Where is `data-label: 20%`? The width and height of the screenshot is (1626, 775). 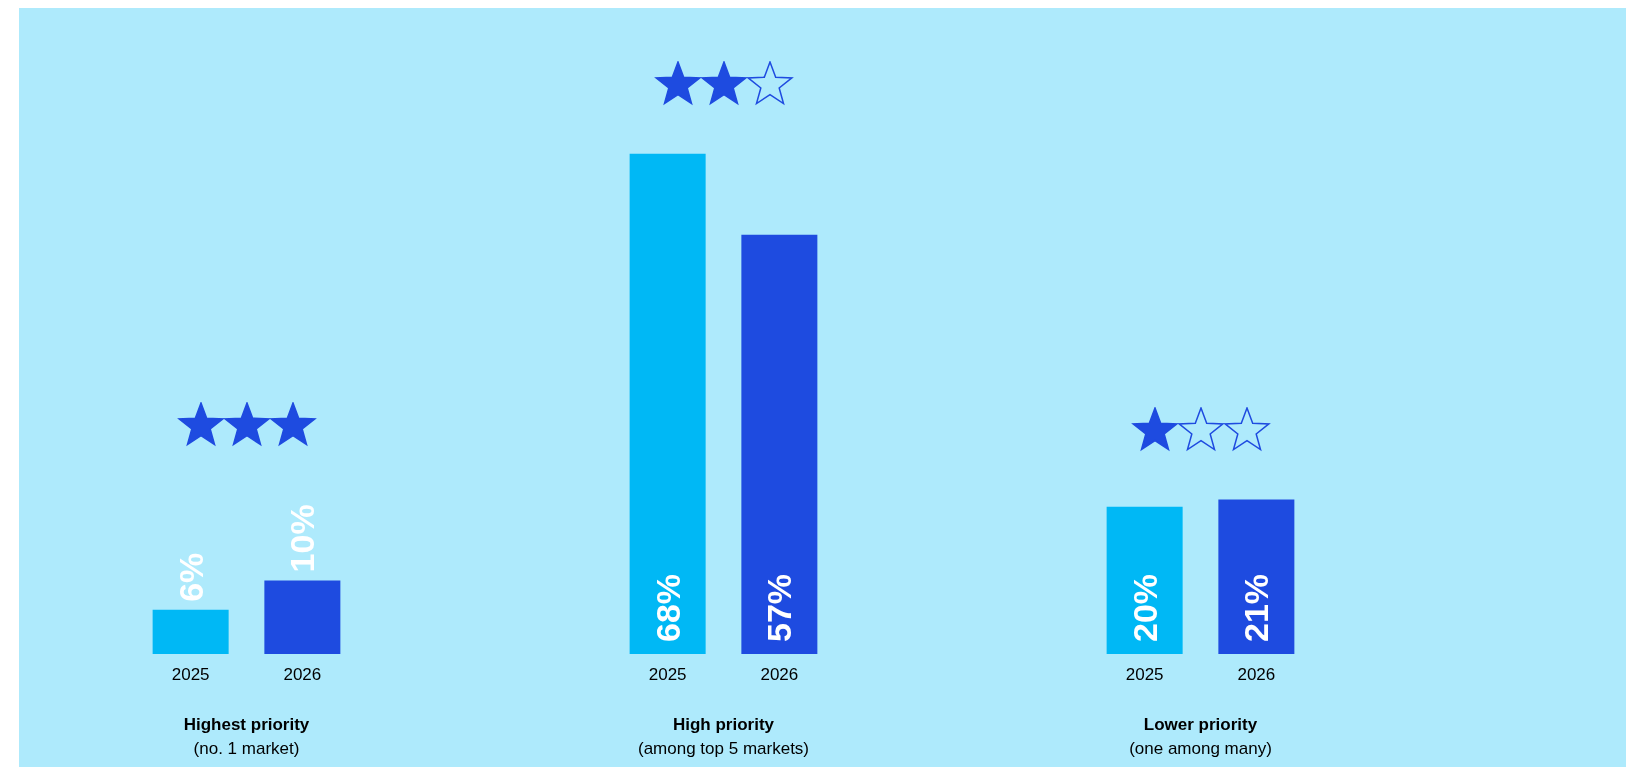 data-label: 20% is located at coordinates (1144, 607).